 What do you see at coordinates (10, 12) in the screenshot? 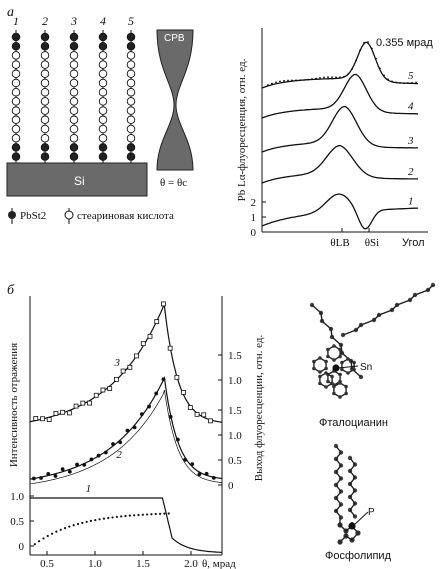
I see `panel-a-label: a` at bounding box center [10, 12].